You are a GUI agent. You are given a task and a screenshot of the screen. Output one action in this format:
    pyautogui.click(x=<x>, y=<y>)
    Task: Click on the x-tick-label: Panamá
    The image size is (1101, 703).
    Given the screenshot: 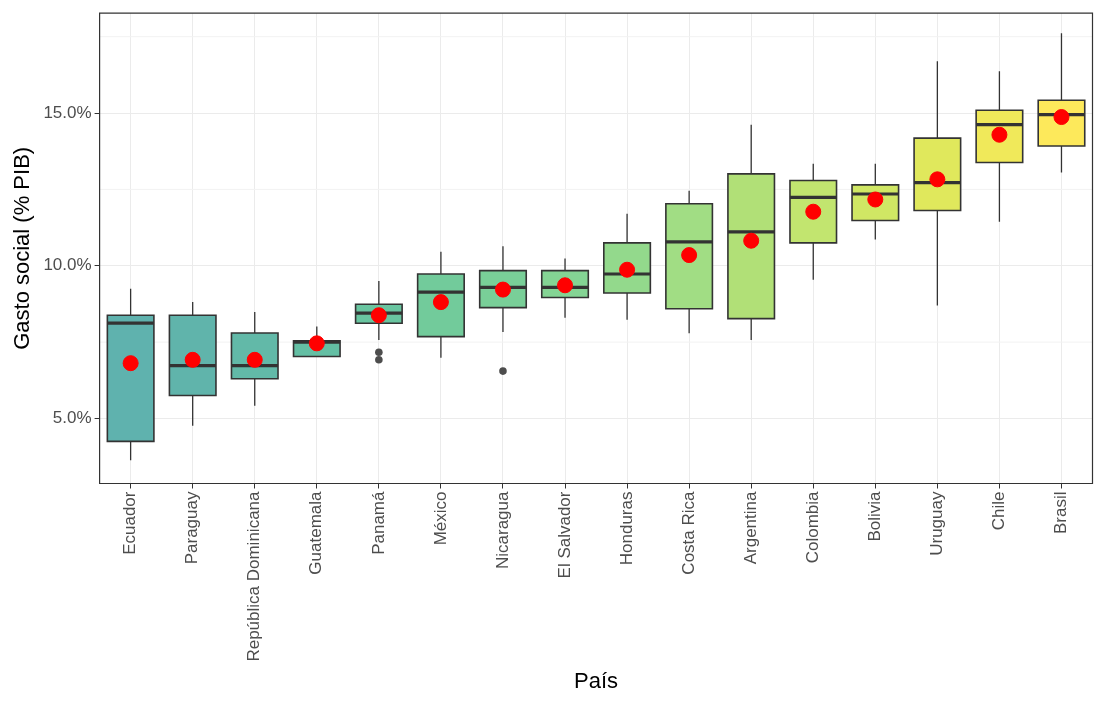 What is the action you would take?
    pyautogui.click(x=378, y=522)
    